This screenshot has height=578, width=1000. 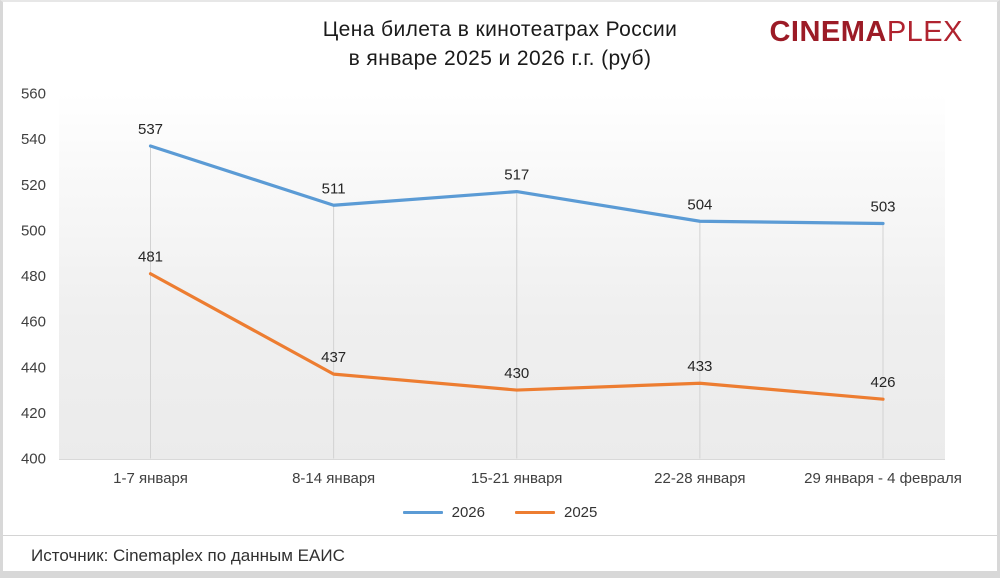 I want to click on logo-text-plex: PLEX, so click(x=924, y=32).